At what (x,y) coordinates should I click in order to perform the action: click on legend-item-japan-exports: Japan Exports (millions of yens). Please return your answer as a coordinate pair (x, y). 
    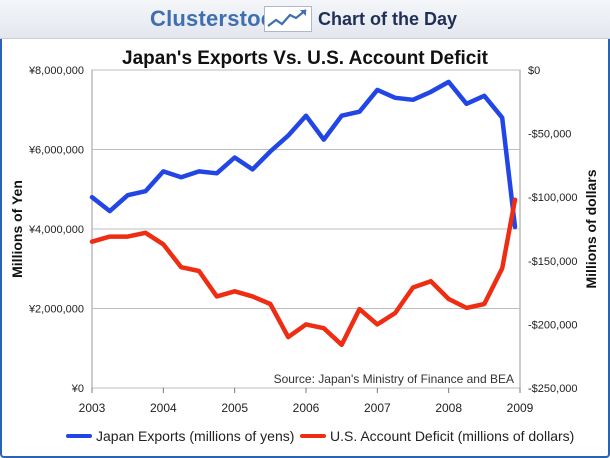
    Looking at the image, I should click on (180, 436).